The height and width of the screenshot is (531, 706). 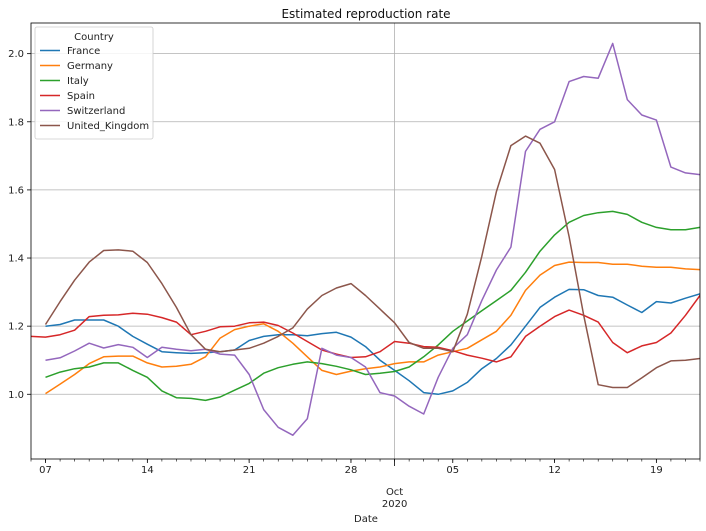 What do you see at coordinates (554, 470) in the screenshot?
I see `x-tick-label: 12` at bounding box center [554, 470].